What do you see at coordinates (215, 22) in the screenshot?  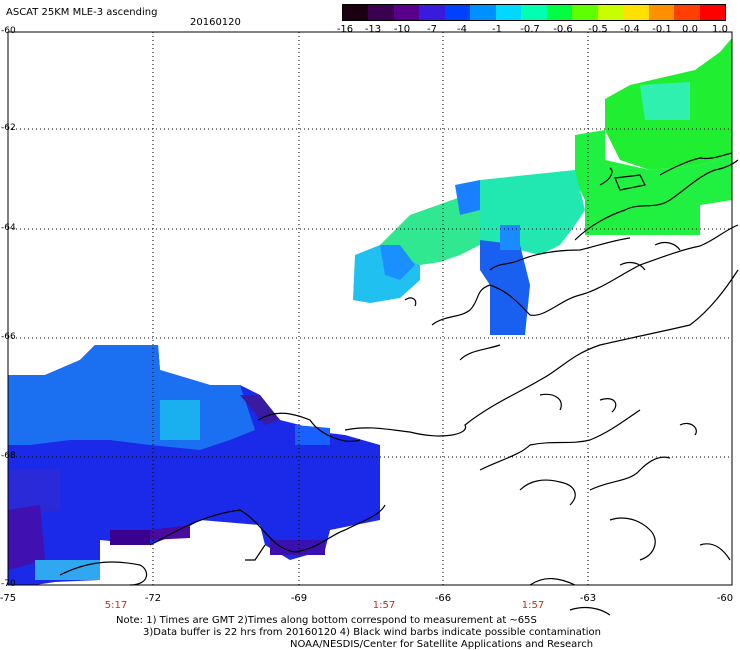 I see `map-date: 20160120` at bounding box center [215, 22].